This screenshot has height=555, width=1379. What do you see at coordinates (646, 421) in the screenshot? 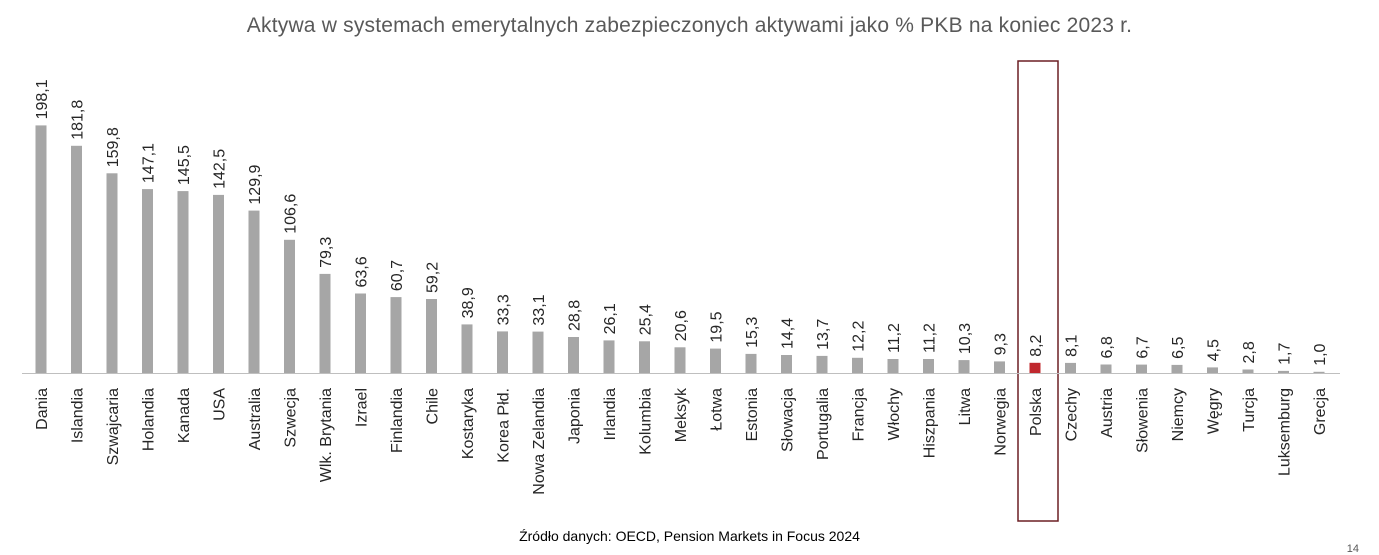
I see `category-label-17: Kolumbia` at bounding box center [646, 421].